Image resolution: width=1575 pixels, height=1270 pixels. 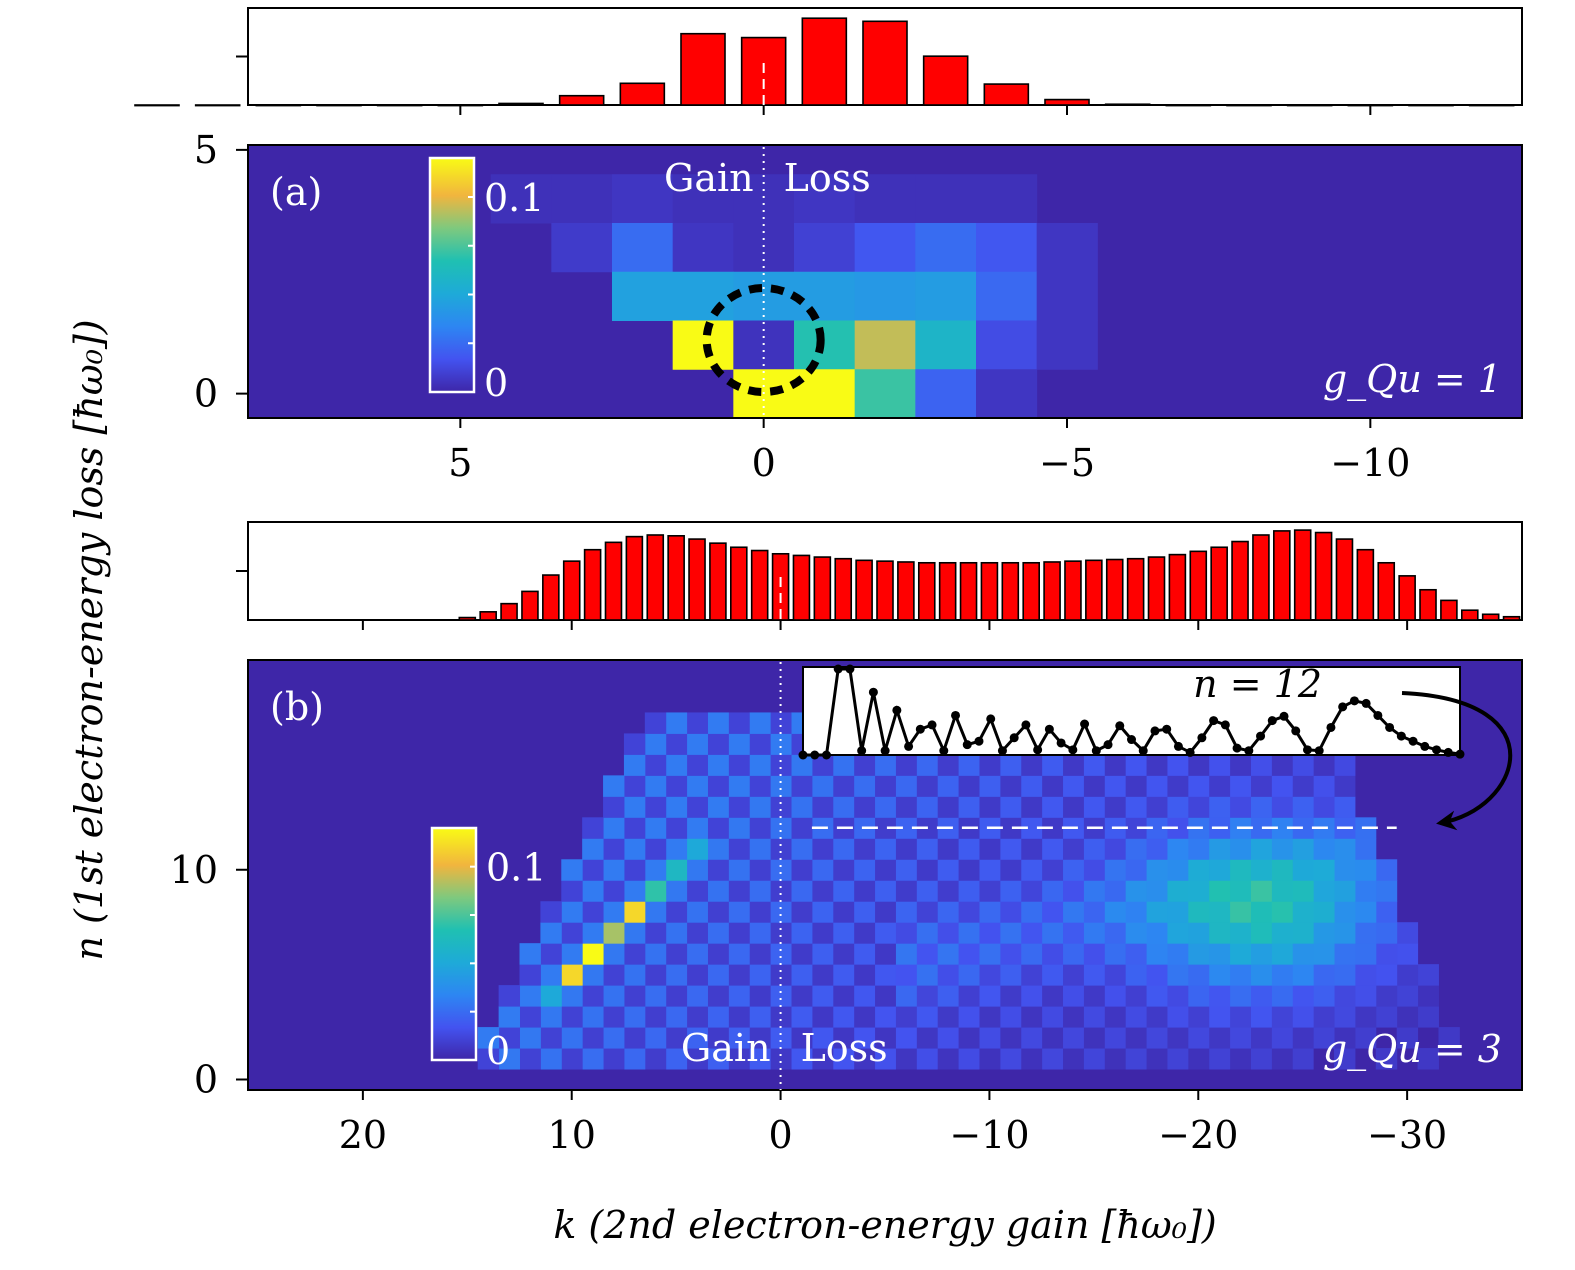 What do you see at coordinates (1257, 684) in the screenshot?
I see `inset-label: n = 12` at bounding box center [1257, 684].